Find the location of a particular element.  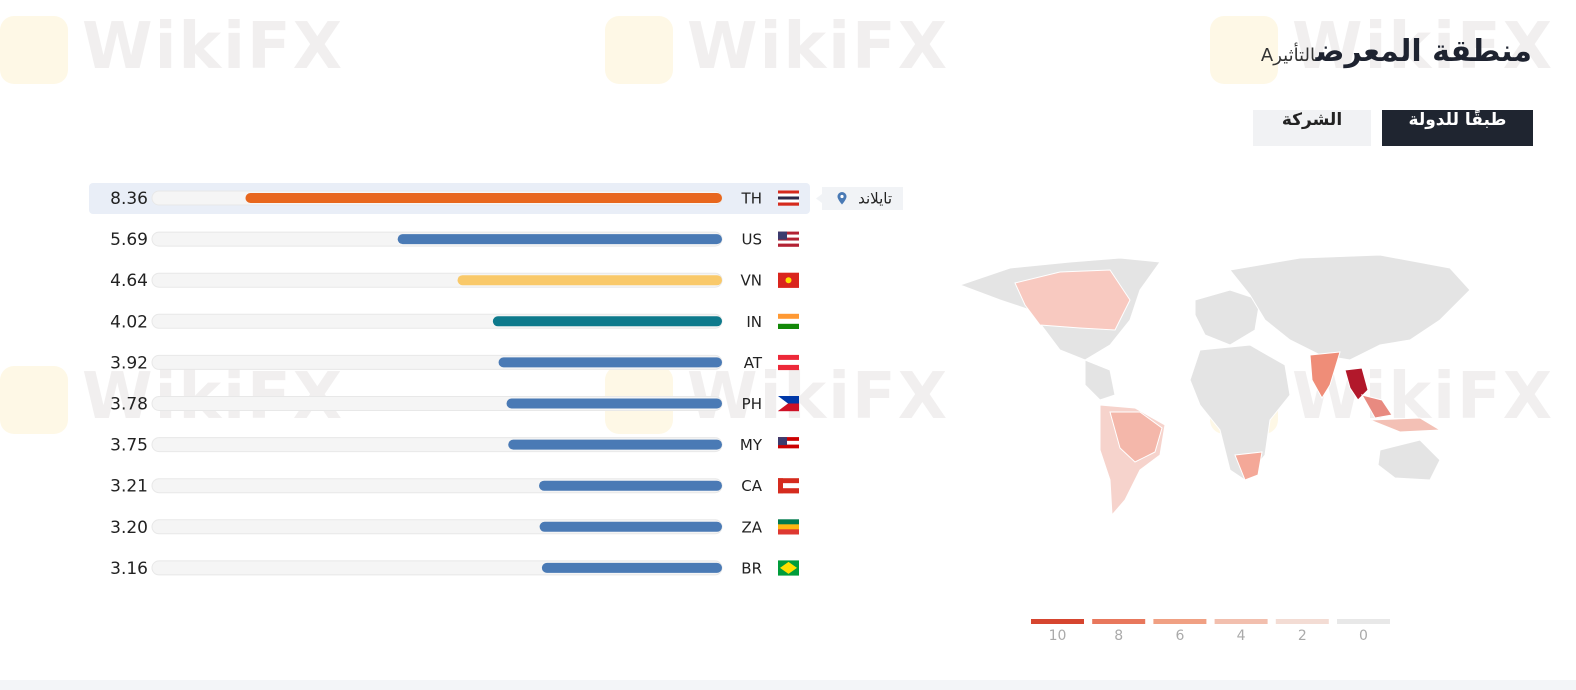

world-map is located at coordinates (1214, 385).